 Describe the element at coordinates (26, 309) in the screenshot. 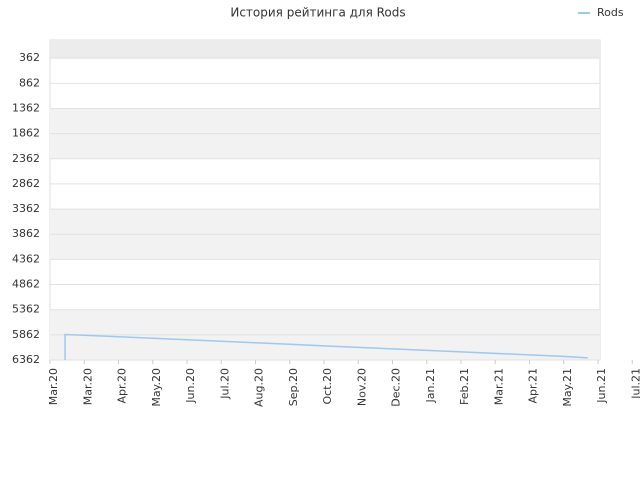

I see `y-tick-label: 5362` at that location.